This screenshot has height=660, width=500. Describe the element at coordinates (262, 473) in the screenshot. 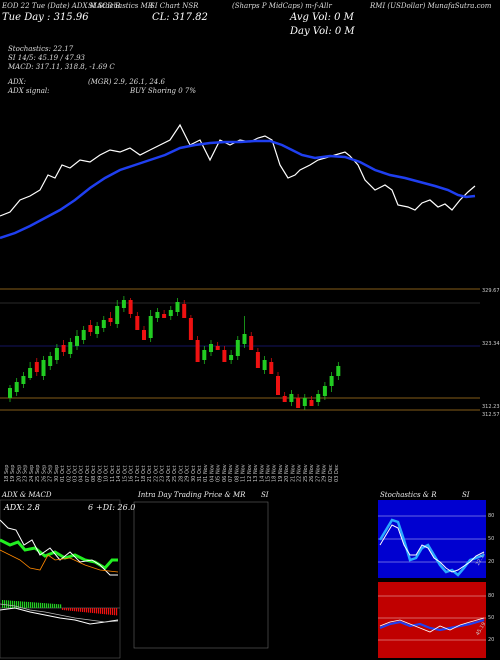

I see `date-tick-label: 14 Nov` at that location.